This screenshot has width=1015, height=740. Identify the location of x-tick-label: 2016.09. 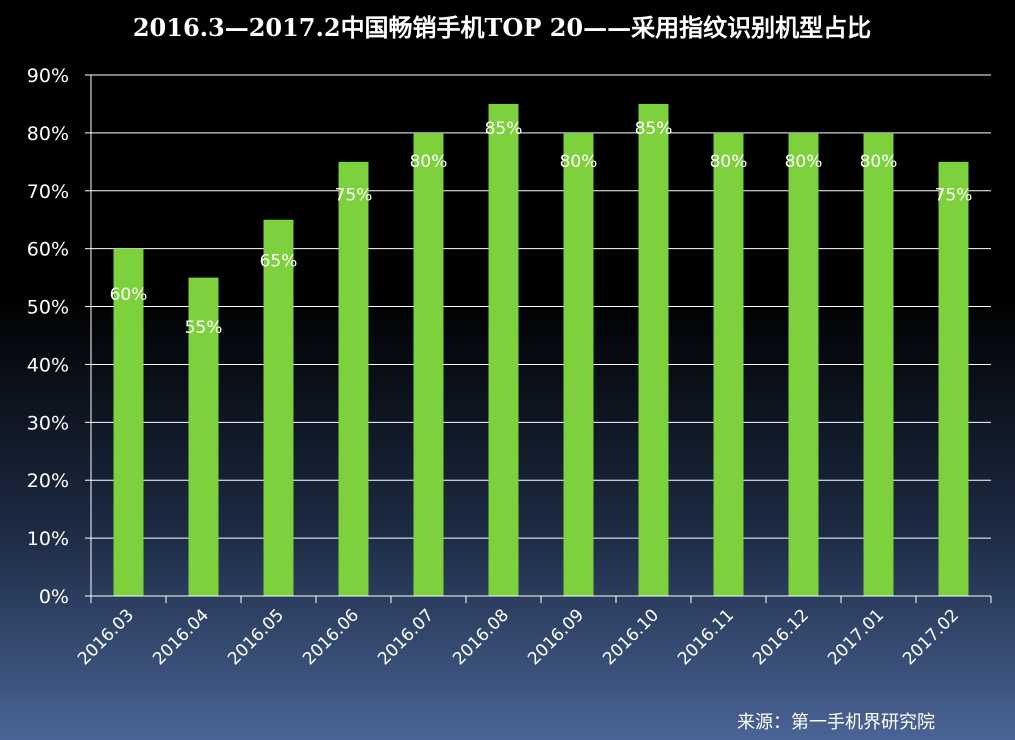
(556, 637).